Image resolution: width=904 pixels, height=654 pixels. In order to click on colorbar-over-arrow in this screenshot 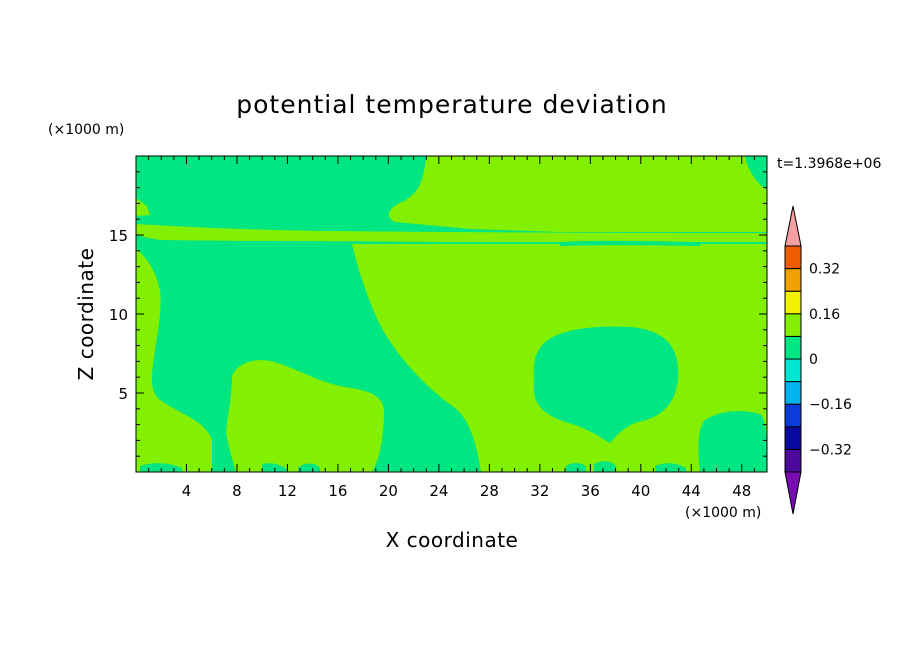, I will do `click(793, 226)`.